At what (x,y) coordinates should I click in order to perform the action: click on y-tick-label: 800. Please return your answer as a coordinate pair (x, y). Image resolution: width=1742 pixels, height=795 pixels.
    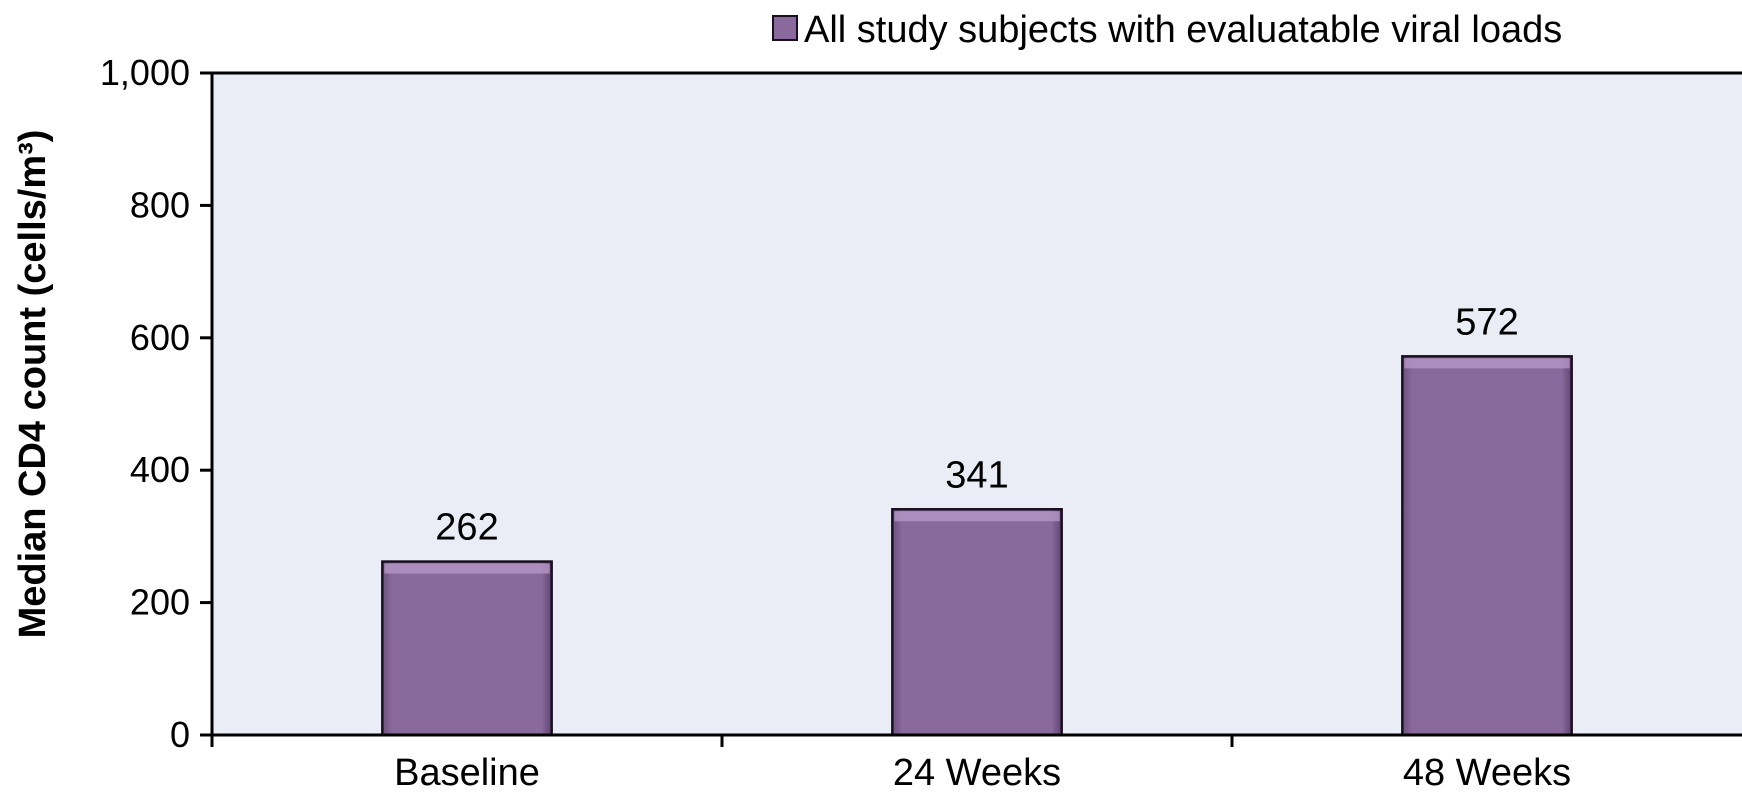
    Looking at the image, I should click on (160, 204).